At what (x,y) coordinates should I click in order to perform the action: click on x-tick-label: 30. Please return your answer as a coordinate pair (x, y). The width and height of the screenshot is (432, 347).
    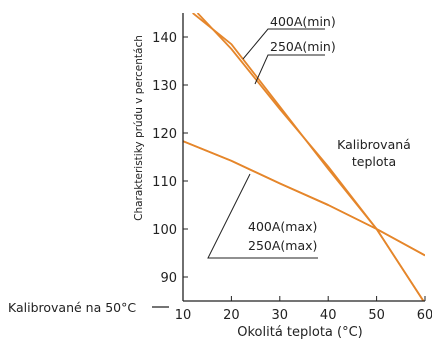
    Looking at the image, I should click on (280, 315).